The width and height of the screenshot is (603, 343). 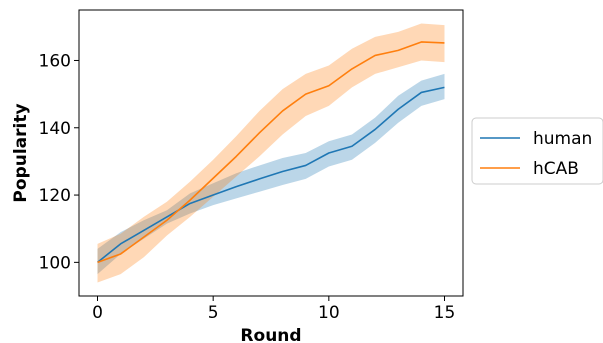 What do you see at coordinates (329, 313) in the screenshot?
I see `x-tick-label: 10` at bounding box center [329, 313].